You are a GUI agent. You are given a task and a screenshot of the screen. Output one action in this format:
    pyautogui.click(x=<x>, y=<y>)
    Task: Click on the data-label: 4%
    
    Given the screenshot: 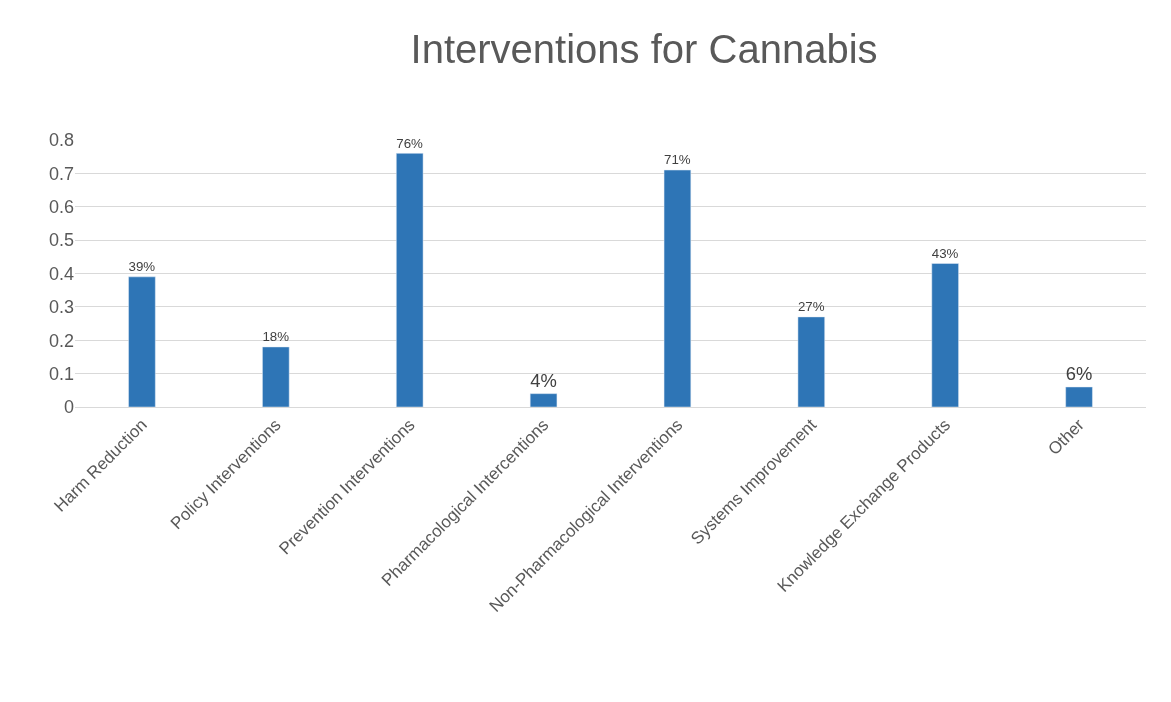 What is the action you would take?
    pyautogui.click(x=543, y=380)
    